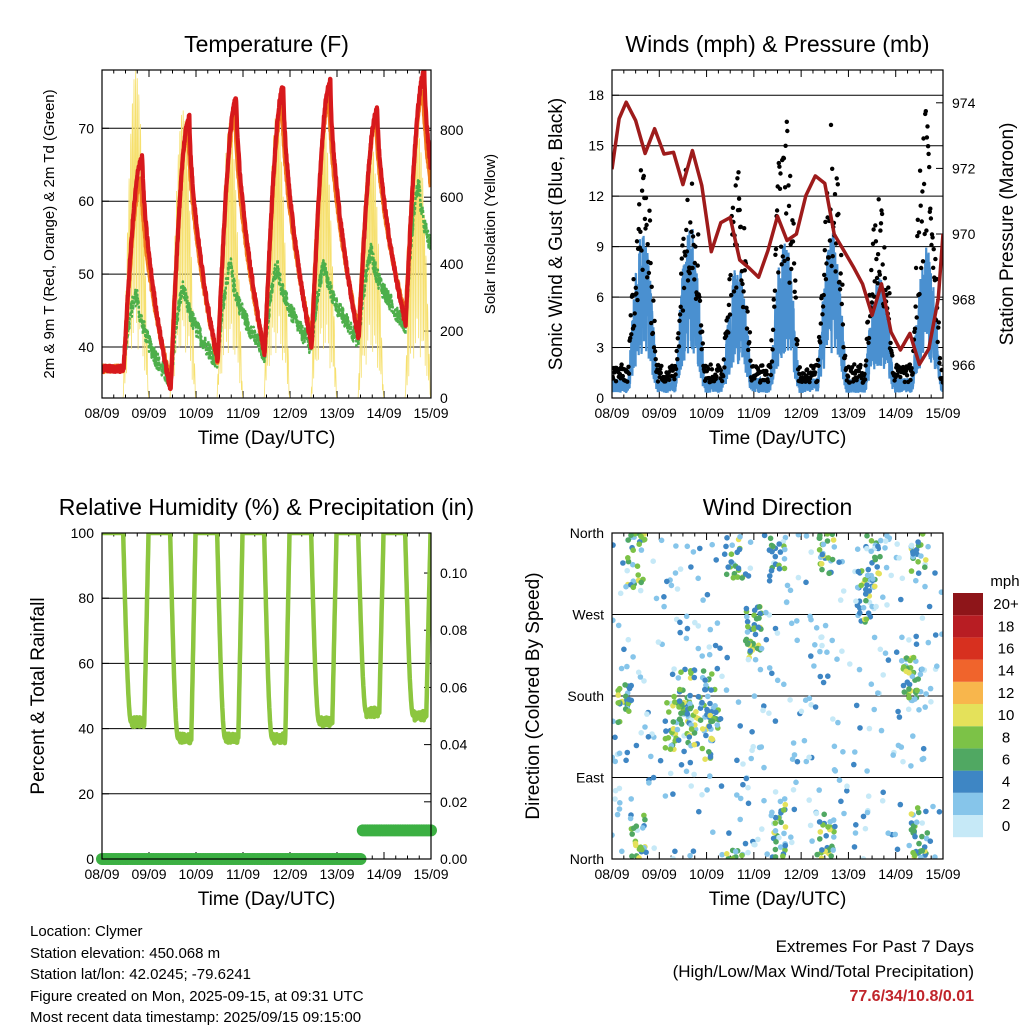 This screenshot has width=1024, height=1029. I want to click on y-tick-label: 12, so click(596, 196).